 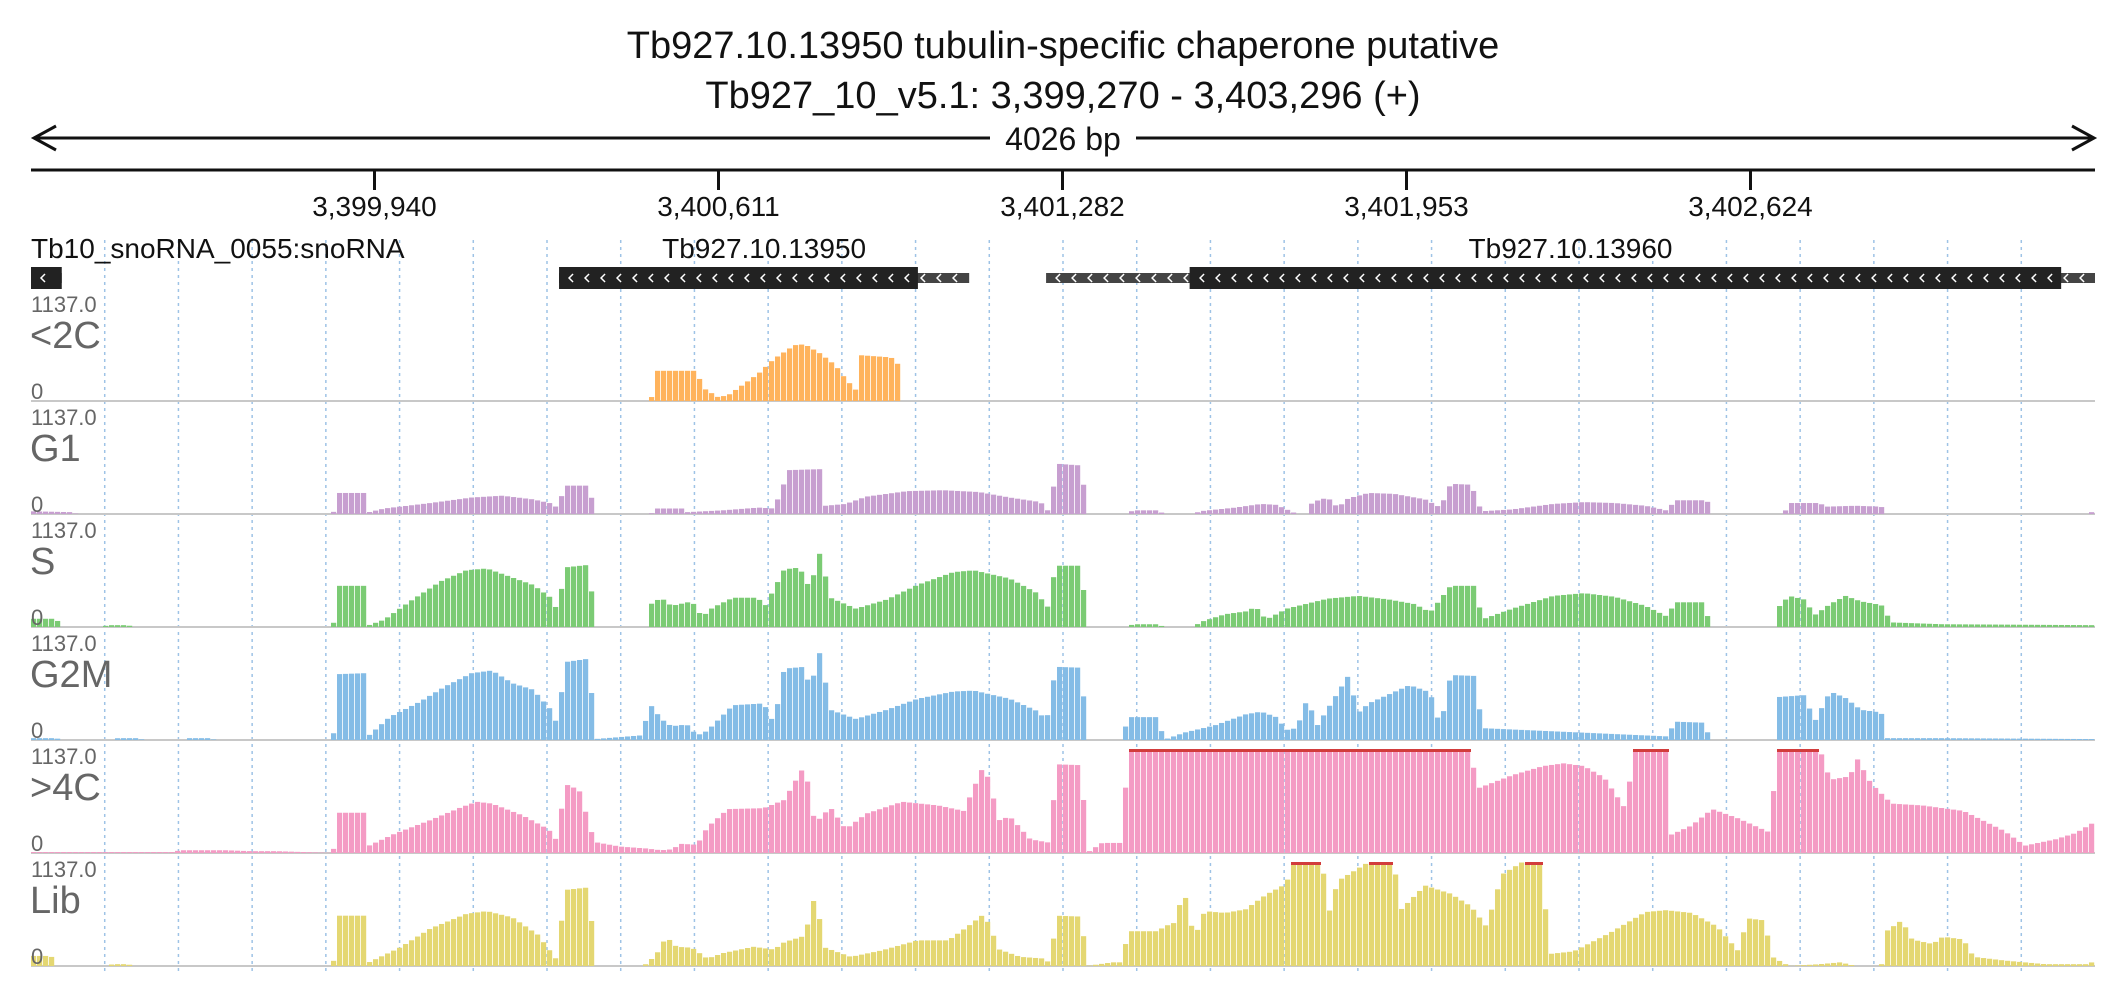 What do you see at coordinates (1062, 800) in the screenshot?
I see `track-4: 1137.0>4C0` at bounding box center [1062, 800].